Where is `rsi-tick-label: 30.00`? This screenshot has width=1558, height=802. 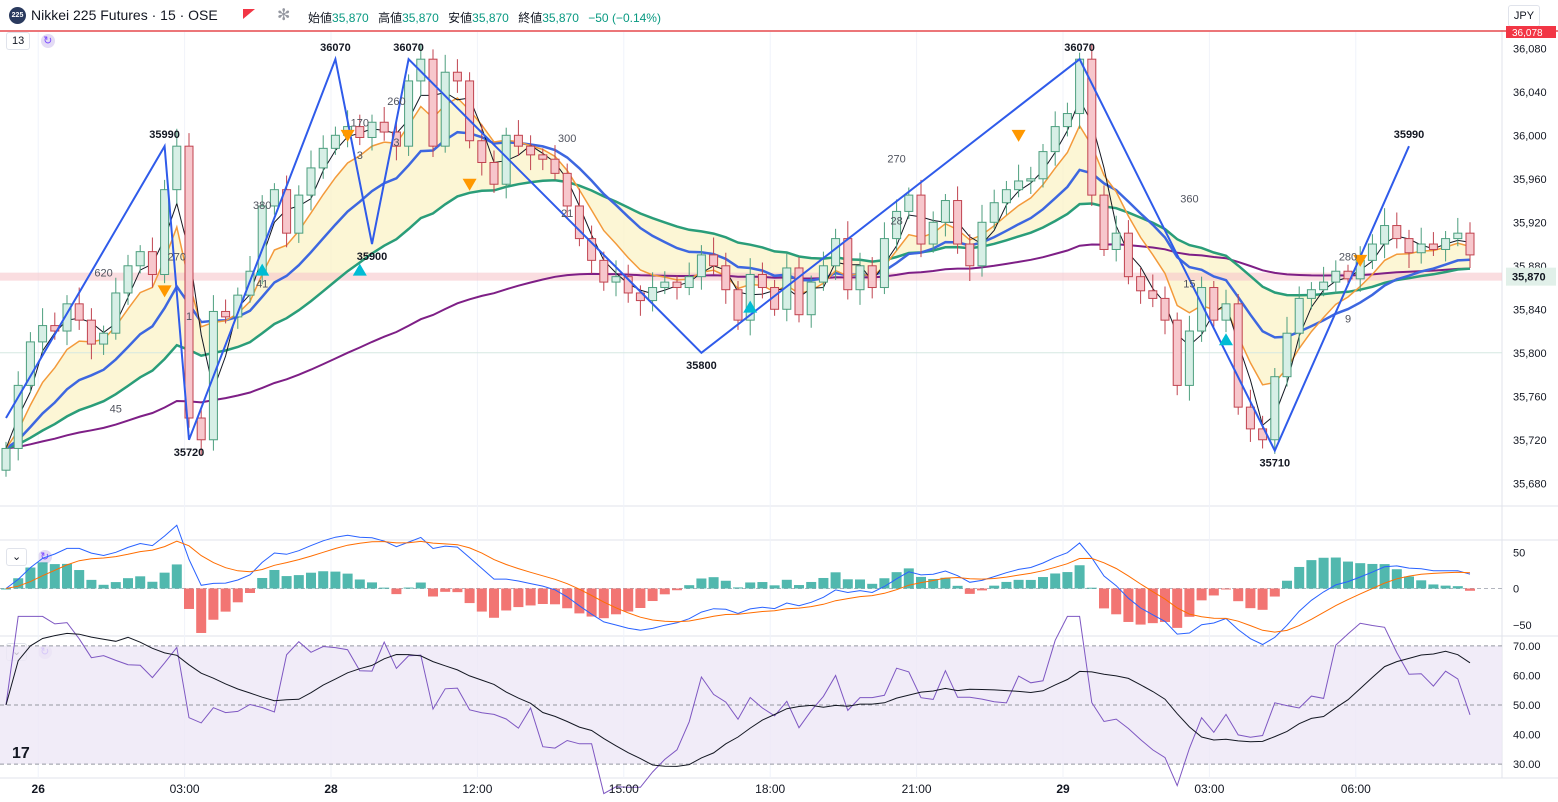
rsi-tick-label: 30.00 is located at coordinates (1527, 765).